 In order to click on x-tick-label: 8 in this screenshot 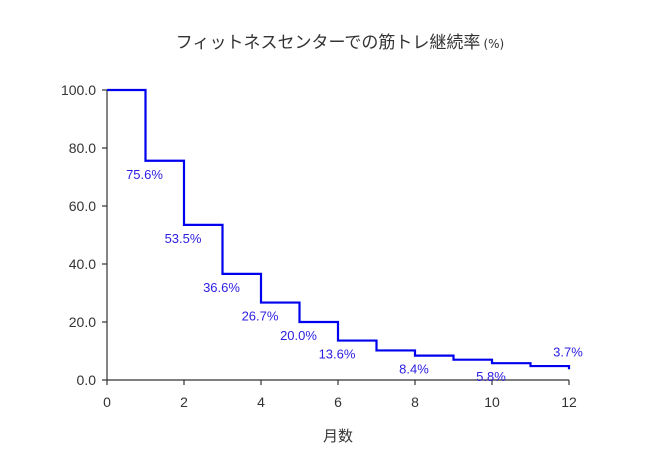, I will do `click(415, 402)`.